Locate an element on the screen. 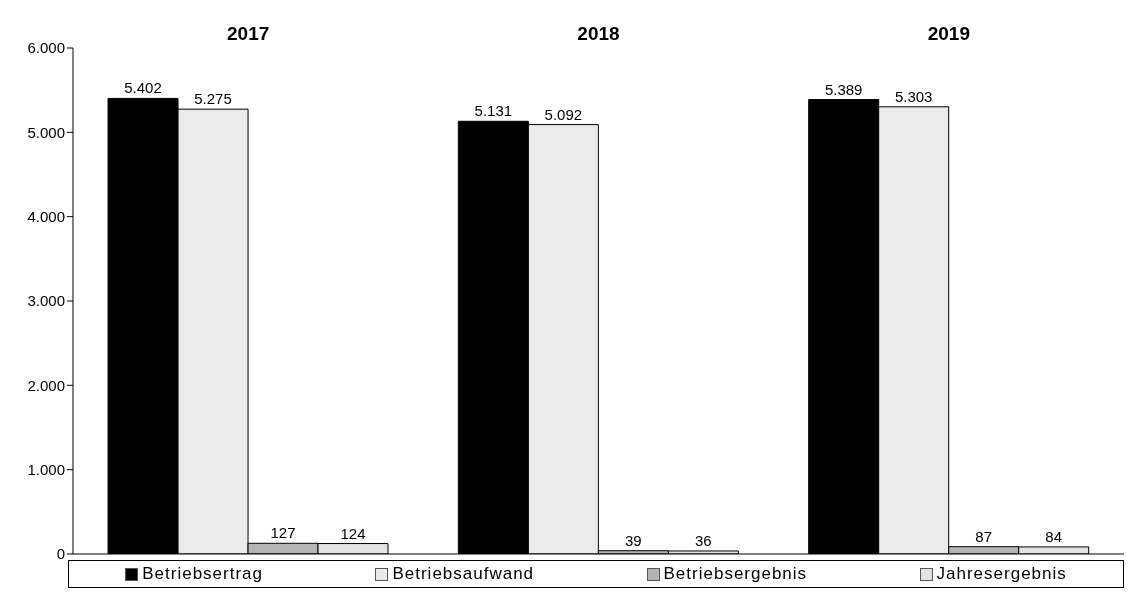  data-label: 5.092 is located at coordinates (563, 114).